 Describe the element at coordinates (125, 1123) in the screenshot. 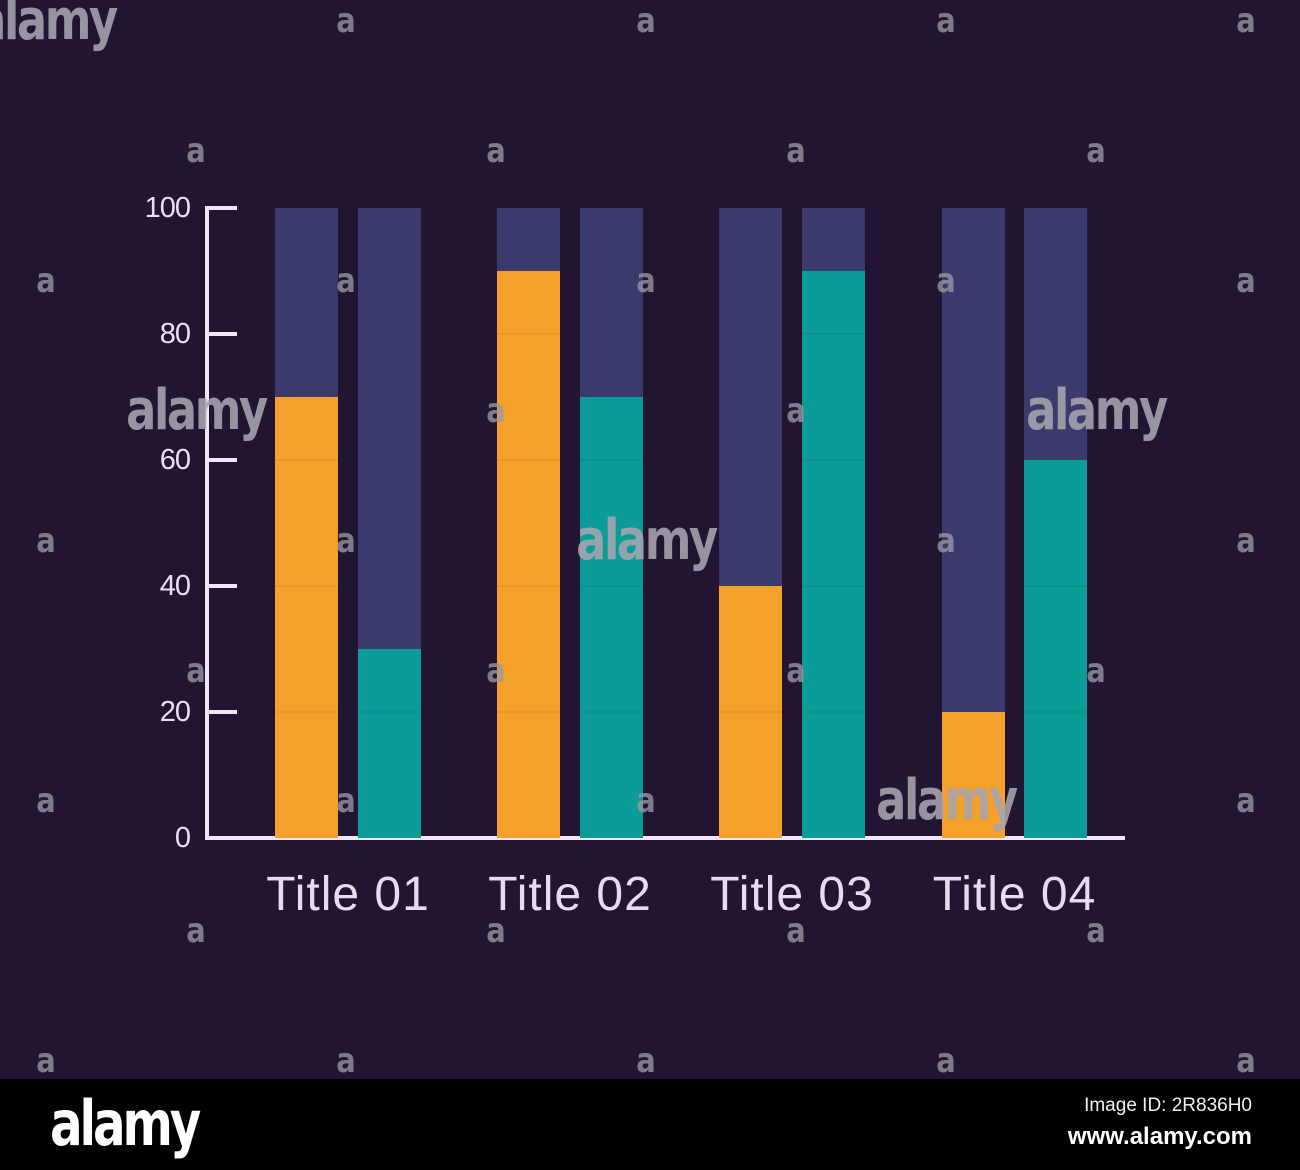

I see `alamy-logo: alamy` at that location.